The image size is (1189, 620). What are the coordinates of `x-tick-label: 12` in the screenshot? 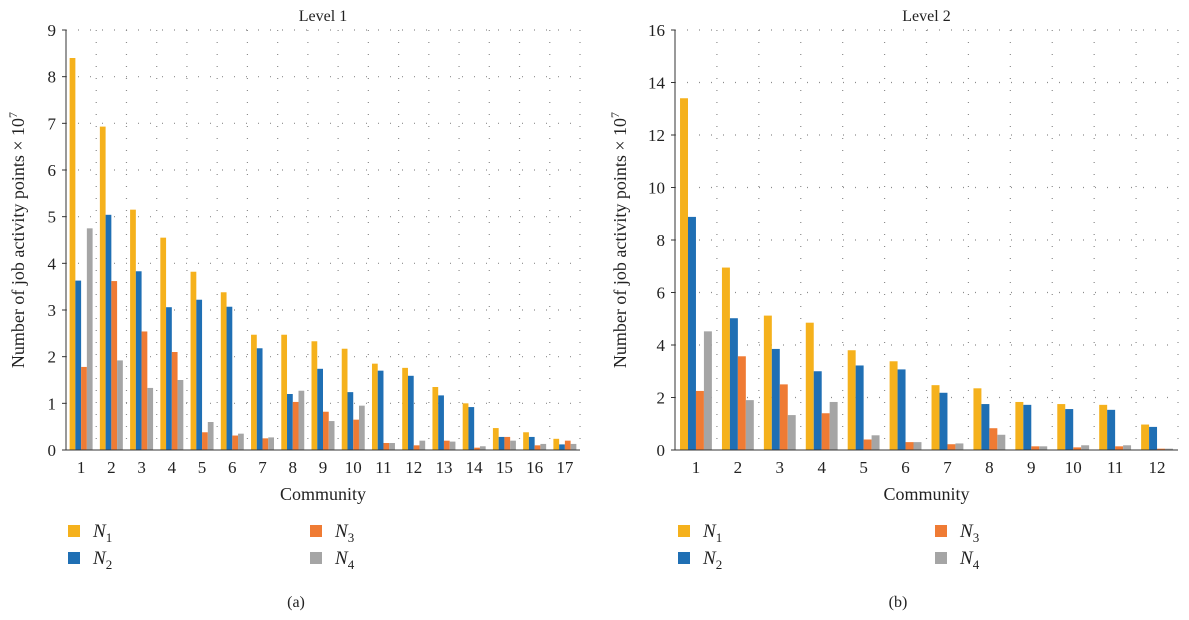 It's located at (1157, 467).